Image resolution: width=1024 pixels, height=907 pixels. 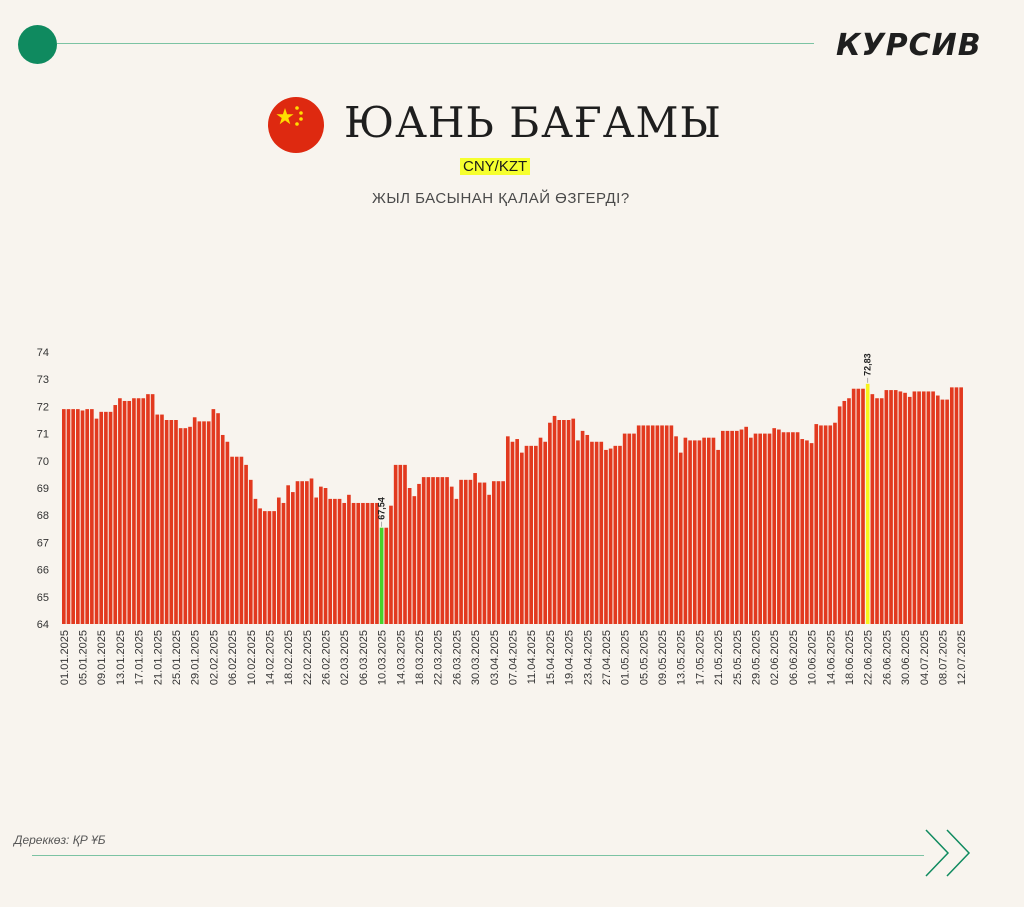 I want to click on x-tick-label: 30.06.2025, so click(x=906, y=657).